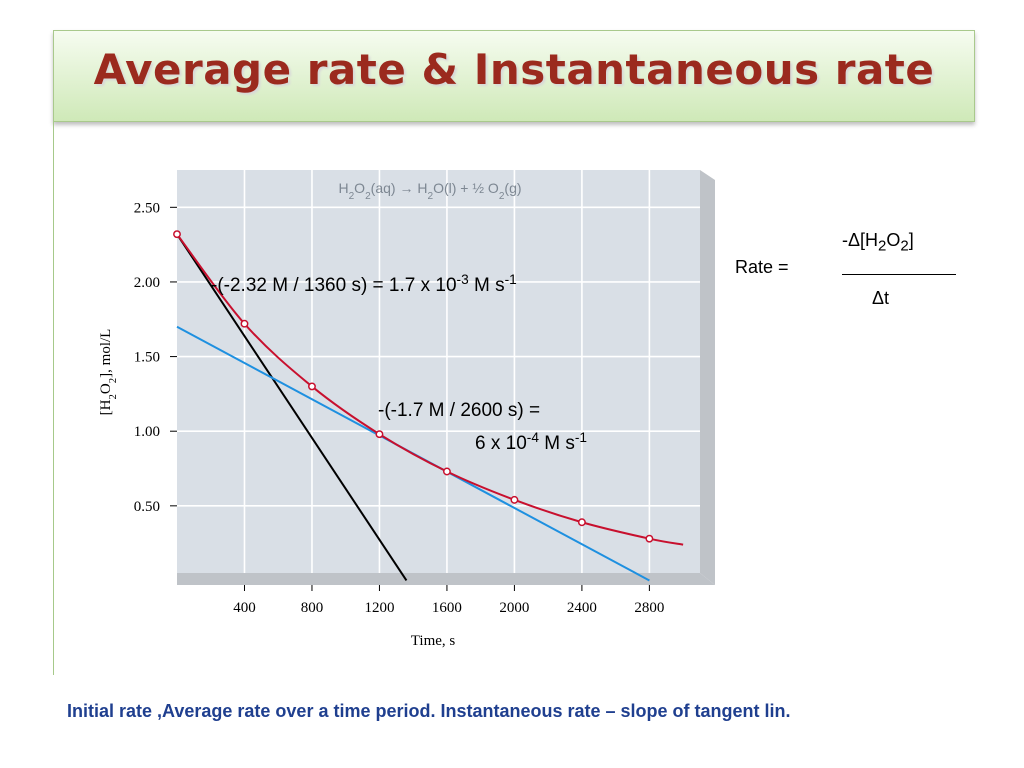 The height and width of the screenshot is (768, 1024). Describe the element at coordinates (312, 608) in the screenshot. I see `x-tick-label: 800` at that location.